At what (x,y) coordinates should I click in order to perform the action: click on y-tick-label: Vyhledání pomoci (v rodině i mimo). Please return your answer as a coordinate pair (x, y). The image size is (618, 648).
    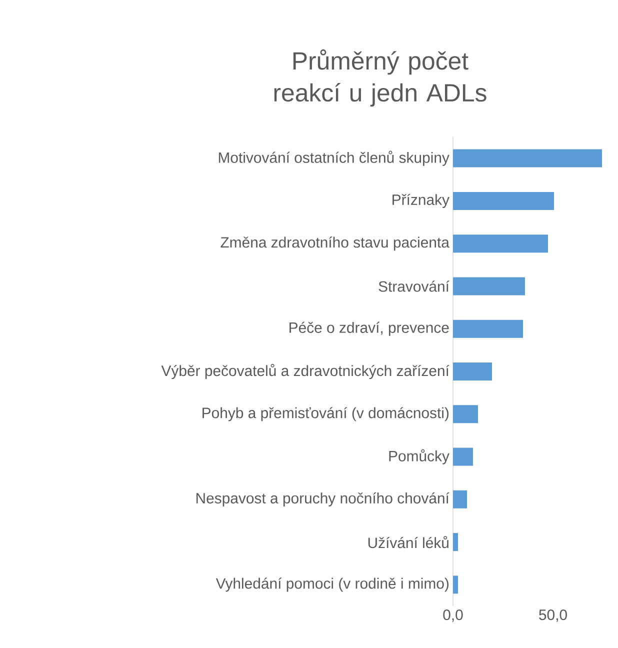
    Looking at the image, I should click on (332, 585).